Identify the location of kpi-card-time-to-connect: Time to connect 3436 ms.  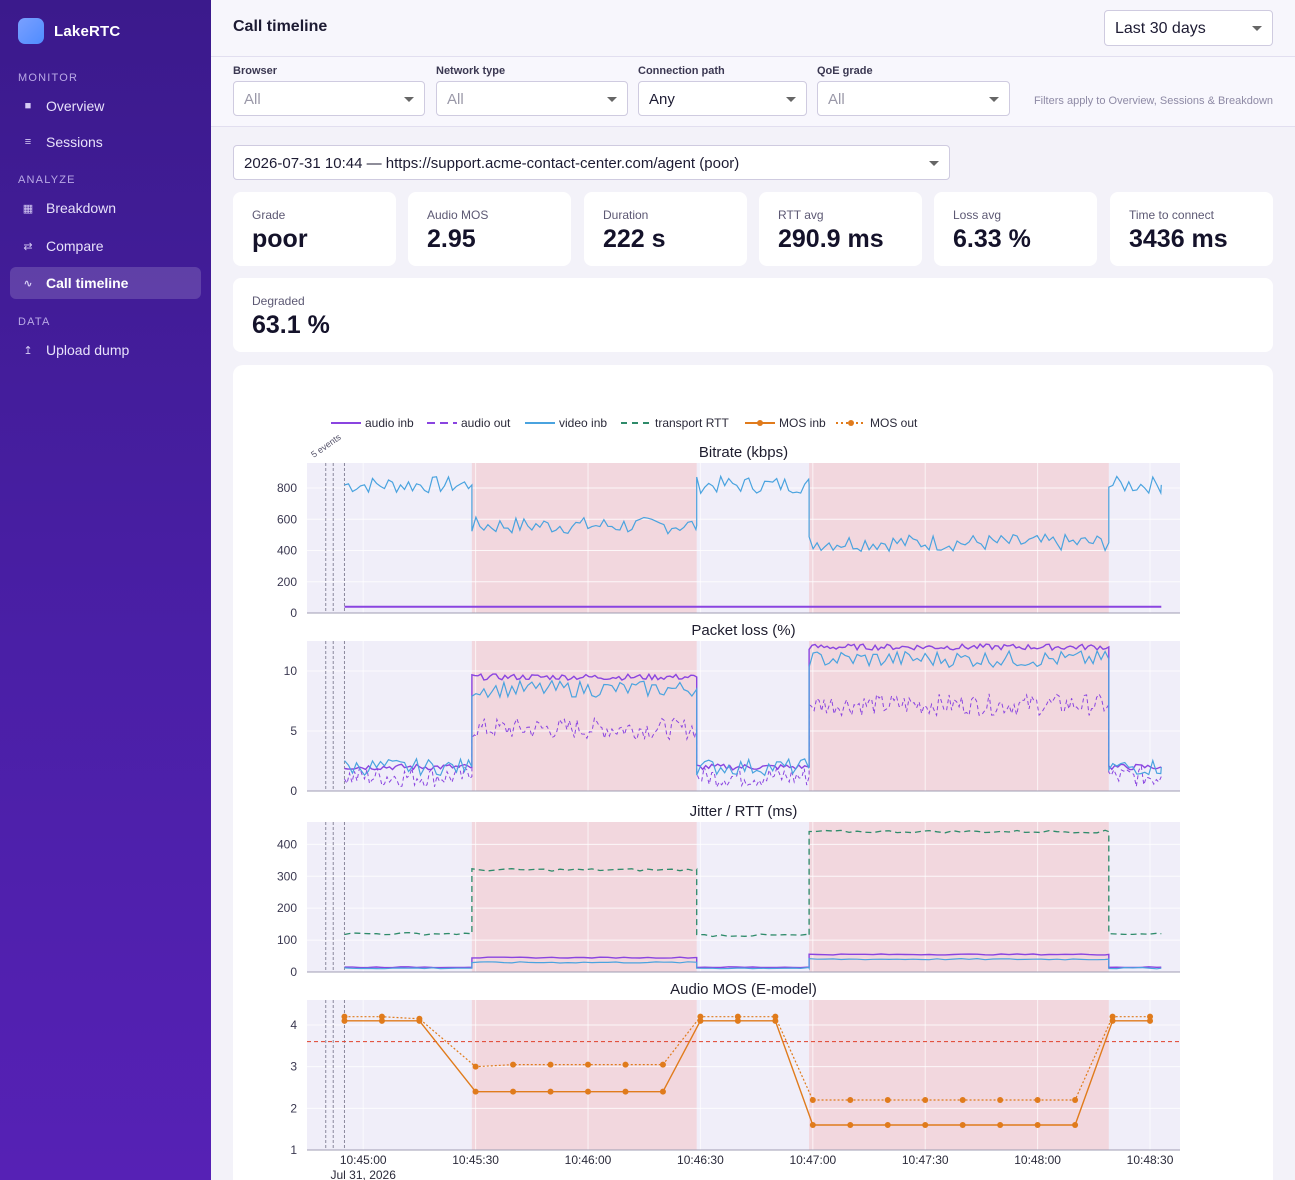
(1191, 229).